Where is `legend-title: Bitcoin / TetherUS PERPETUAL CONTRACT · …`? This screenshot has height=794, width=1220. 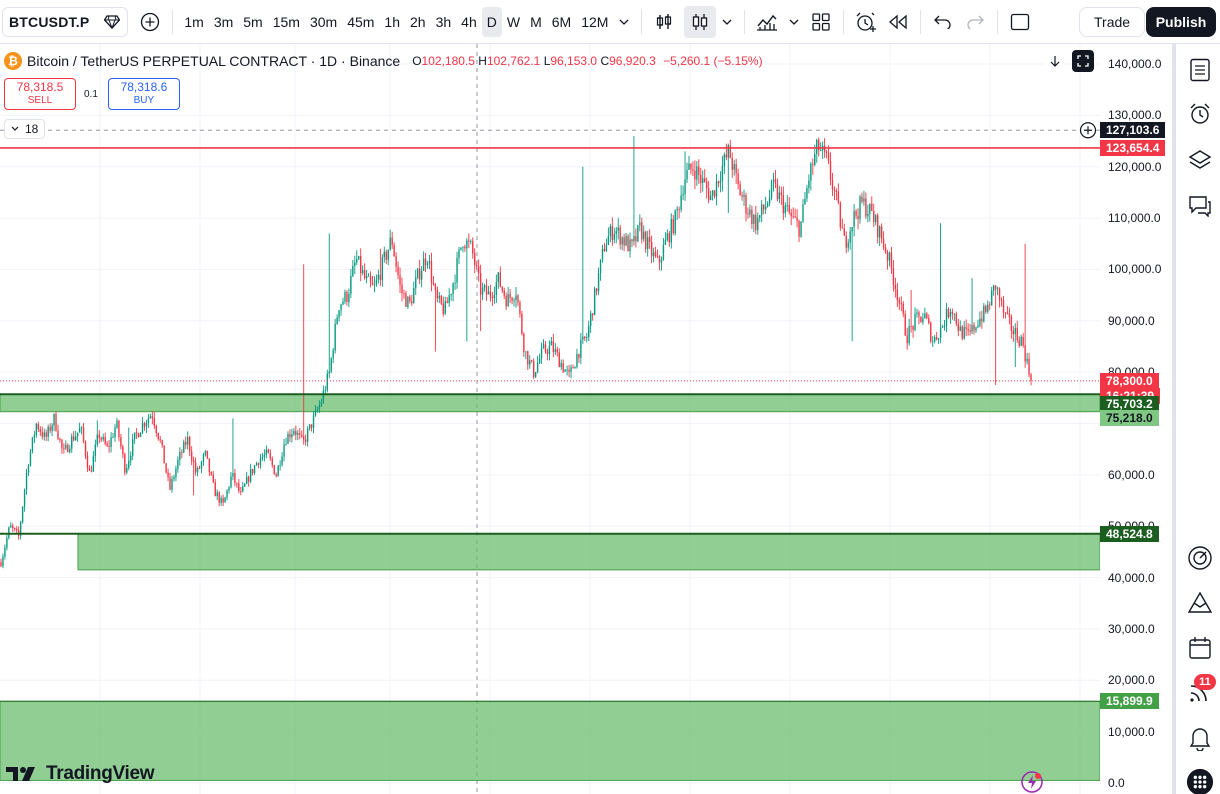 legend-title: Bitcoin / TetherUS PERPETUAL CONTRACT · … is located at coordinates (214, 61).